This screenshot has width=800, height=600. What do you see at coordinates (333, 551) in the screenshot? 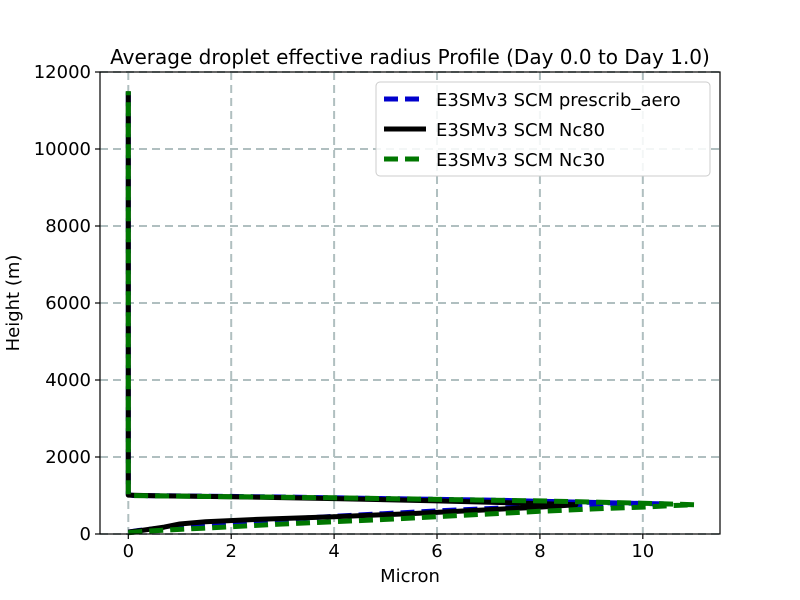
I see `x-tick-label: 4` at bounding box center [333, 551].